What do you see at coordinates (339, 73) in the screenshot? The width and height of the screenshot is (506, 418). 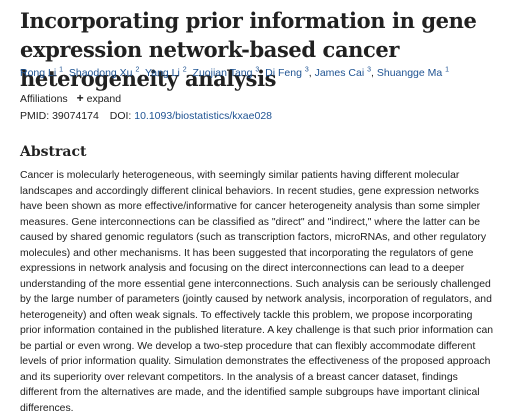 I see `author-link: James Cai` at bounding box center [339, 73].